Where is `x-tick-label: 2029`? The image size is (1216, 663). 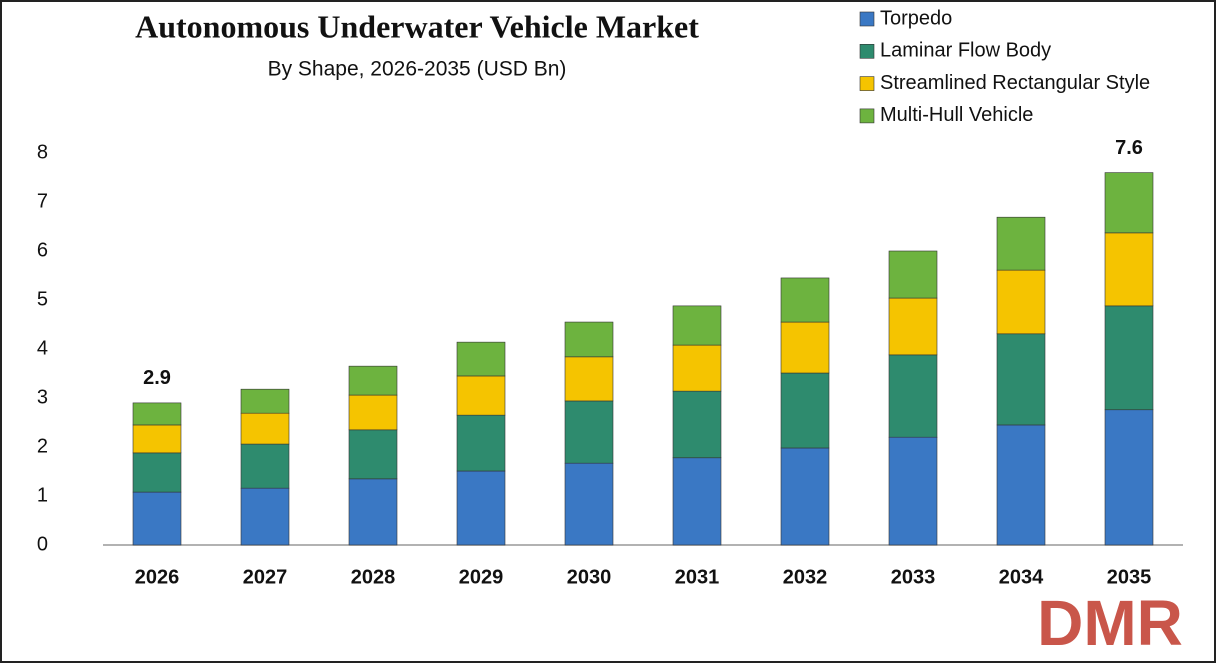 x-tick-label: 2029 is located at coordinates (481, 577).